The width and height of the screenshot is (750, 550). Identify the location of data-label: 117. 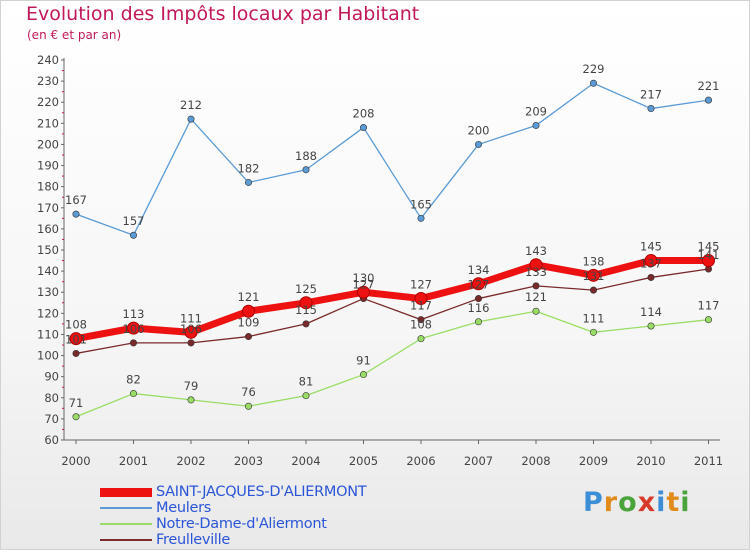
(421, 306).